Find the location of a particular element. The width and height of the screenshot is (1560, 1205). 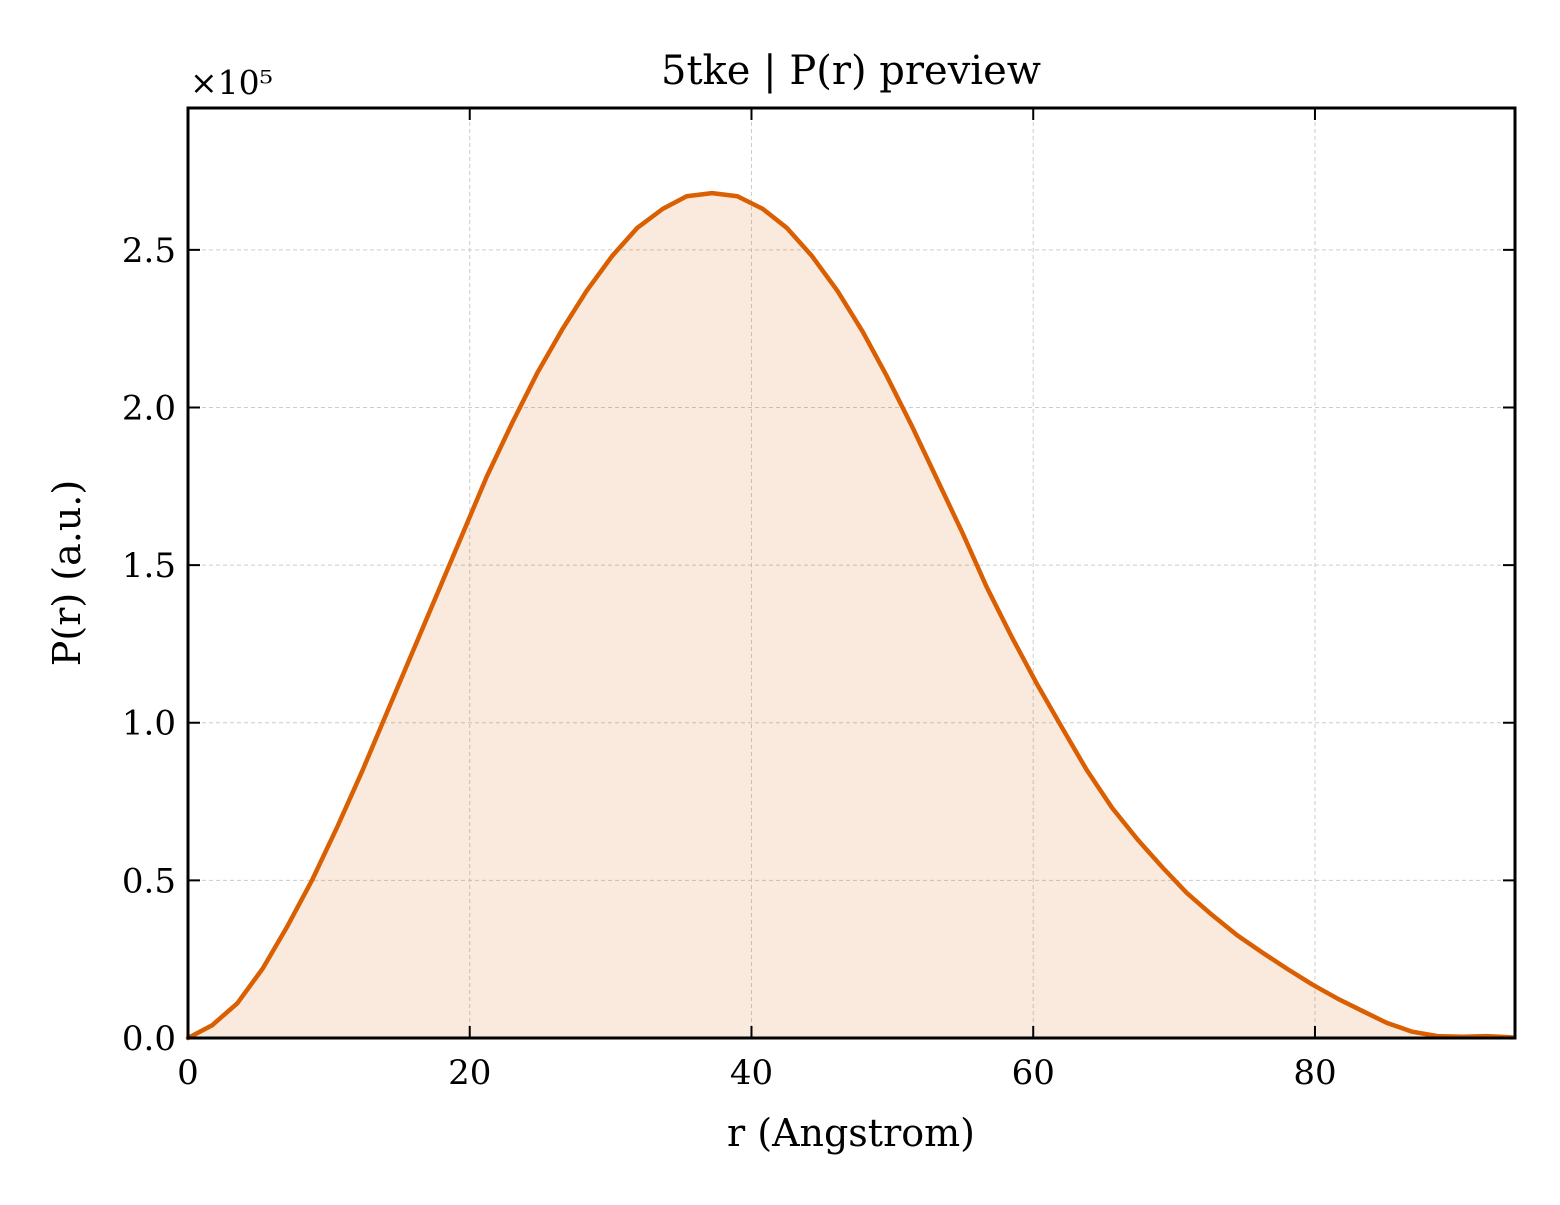

x-tick-label: 0 is located at coordinates (188, 1073).